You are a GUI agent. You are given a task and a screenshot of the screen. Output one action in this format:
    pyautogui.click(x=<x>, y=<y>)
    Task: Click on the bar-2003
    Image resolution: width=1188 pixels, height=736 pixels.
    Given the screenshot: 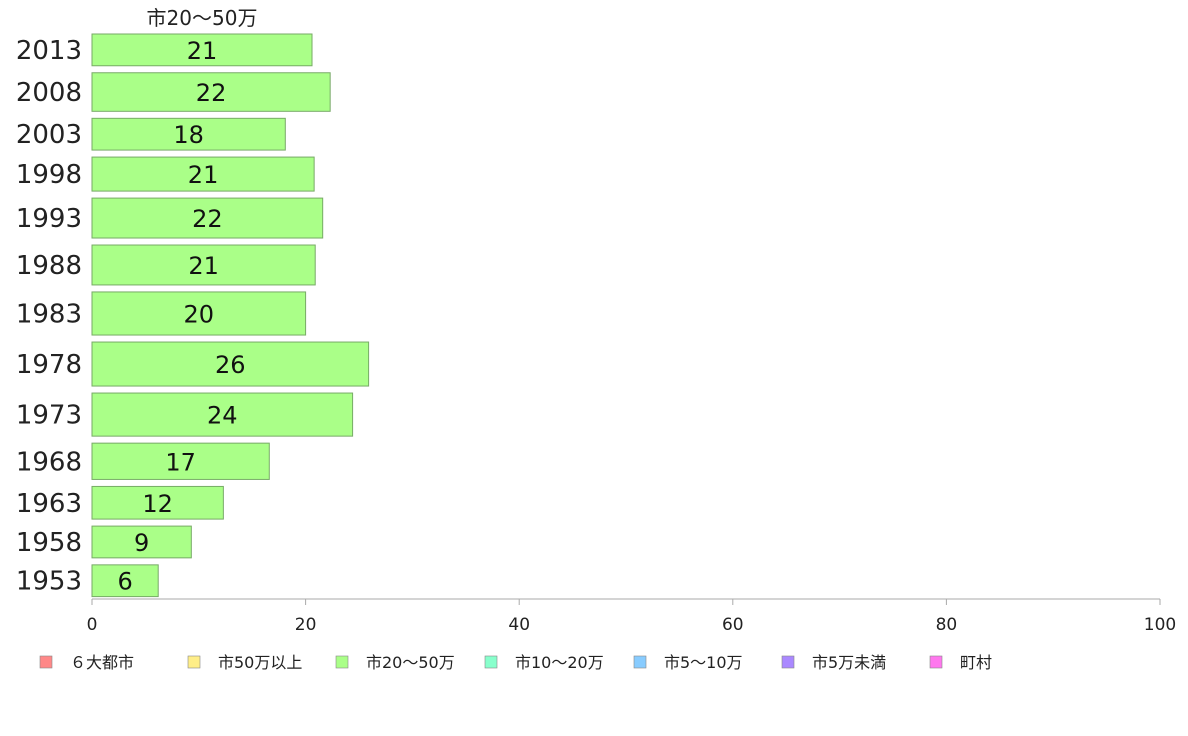 What is the action you would take?
    pyautogui.click(x=188, y=134)
    